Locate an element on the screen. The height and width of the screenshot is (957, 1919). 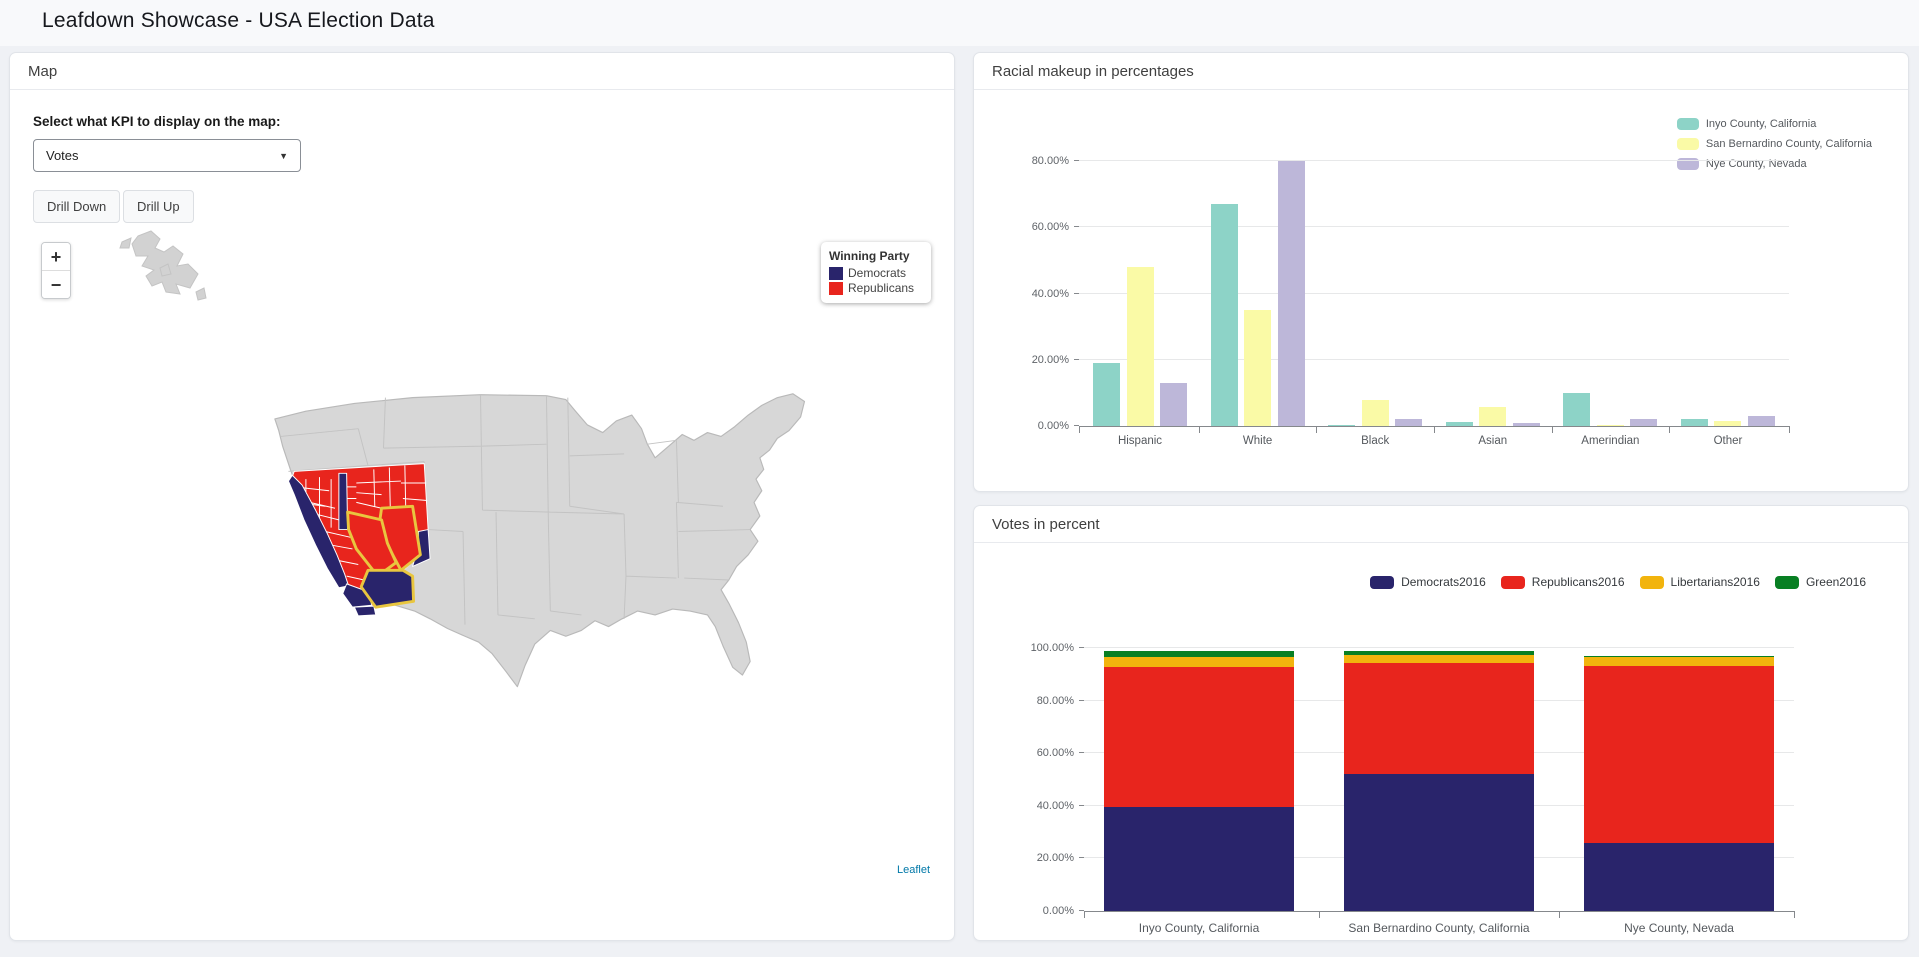
legend-item: Inyo County, California is located at coordinates (1774, 124).